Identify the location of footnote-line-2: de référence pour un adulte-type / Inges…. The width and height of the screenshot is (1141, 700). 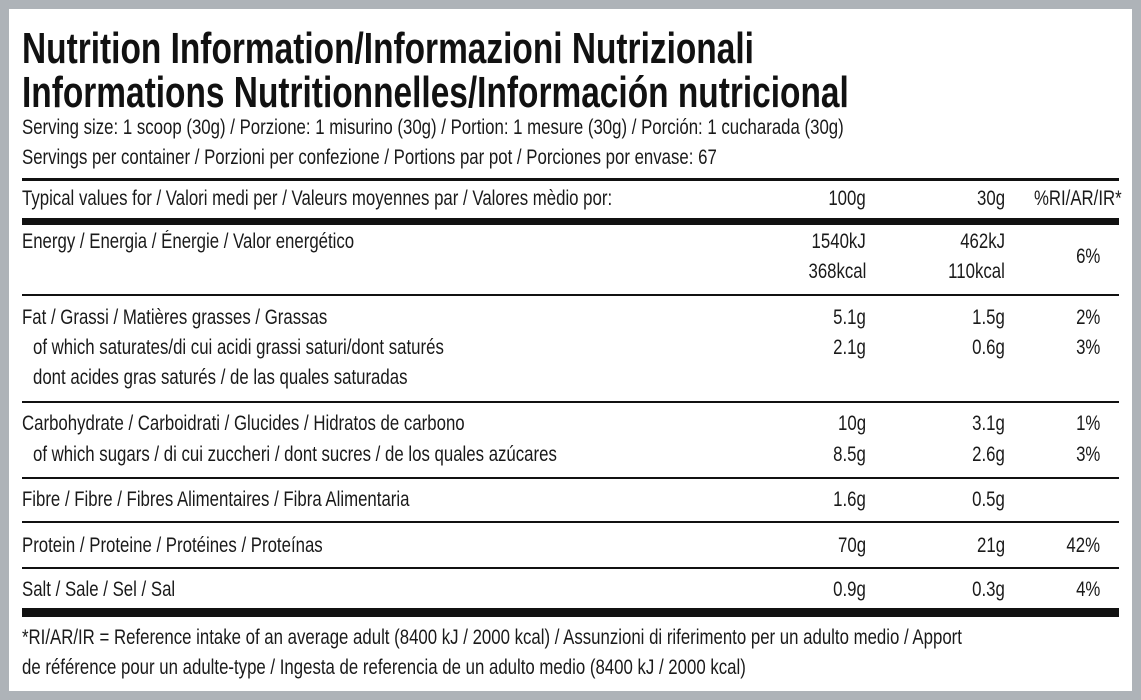
(384, 667).